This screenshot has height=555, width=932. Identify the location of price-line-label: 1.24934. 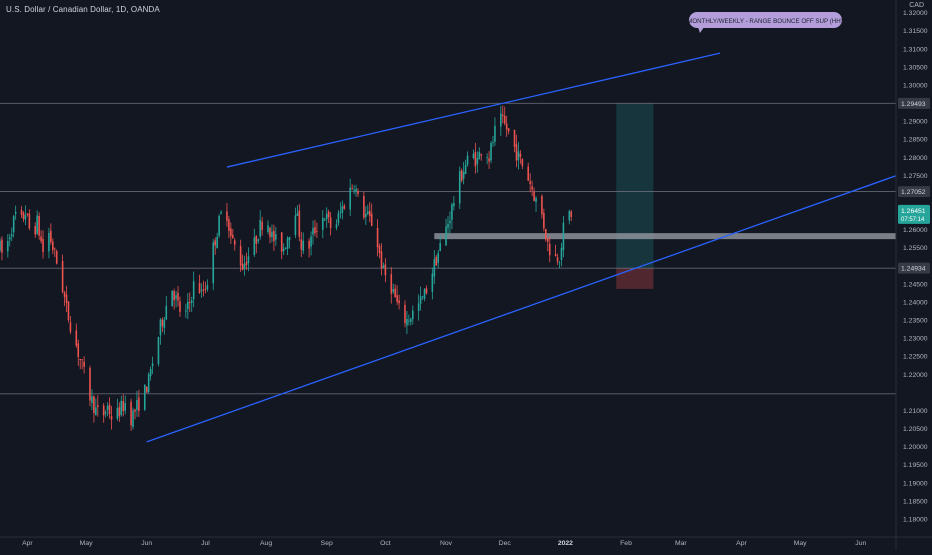
(913, 269).